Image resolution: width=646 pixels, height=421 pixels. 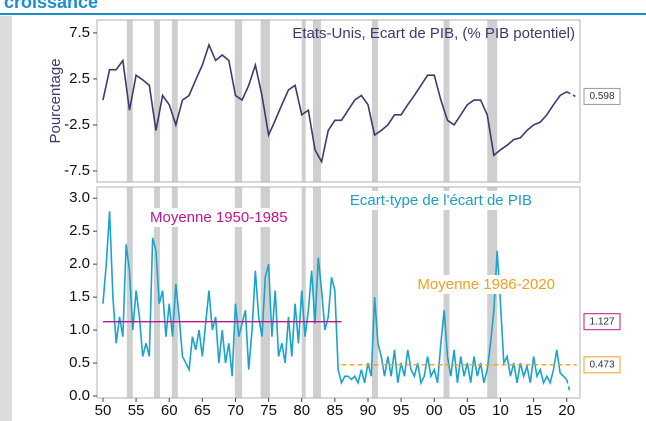 I want to click on y-tick-label: 2.0, so click(x=79, y=263).